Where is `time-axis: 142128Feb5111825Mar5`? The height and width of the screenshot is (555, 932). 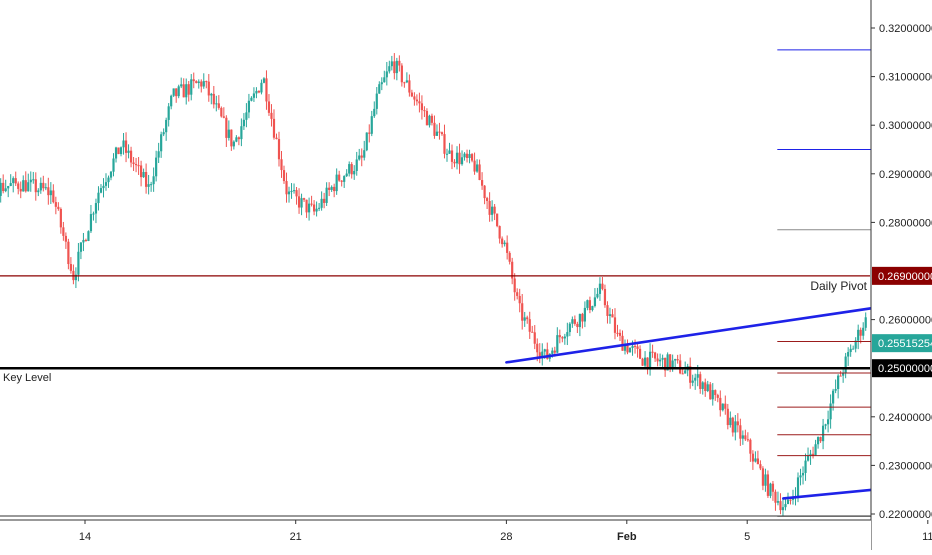
time-axis: 142128Feb5111825Mar5 is located at coordinates (466, 532).